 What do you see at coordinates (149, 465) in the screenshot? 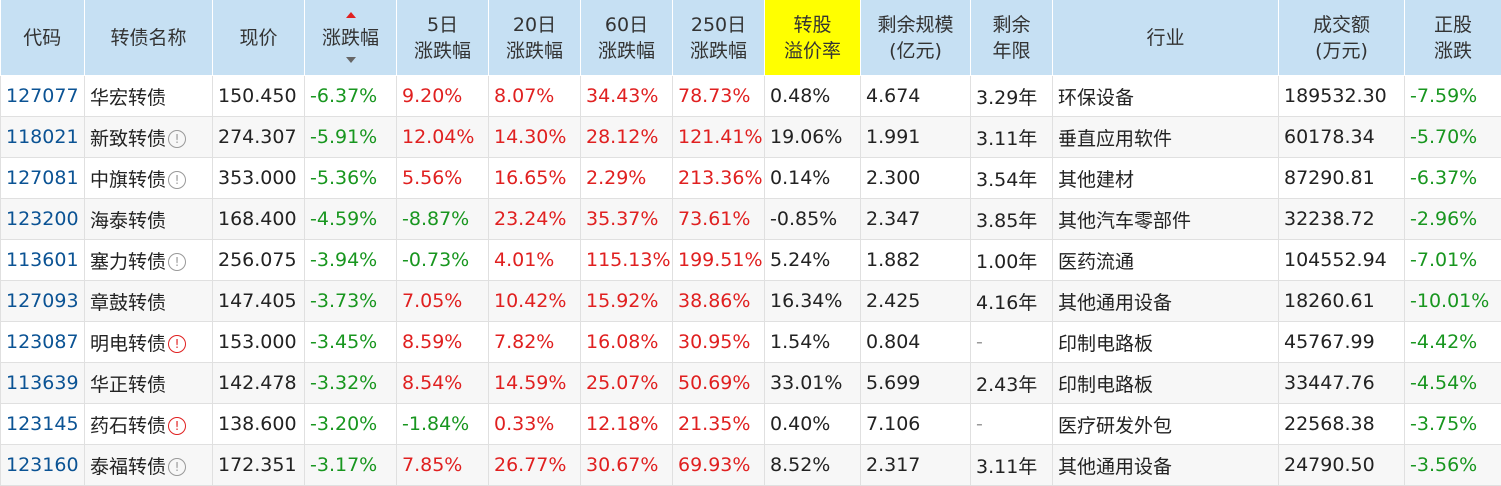
I see `name-cell: 泰福转债!` at bounding box center [149, 465].